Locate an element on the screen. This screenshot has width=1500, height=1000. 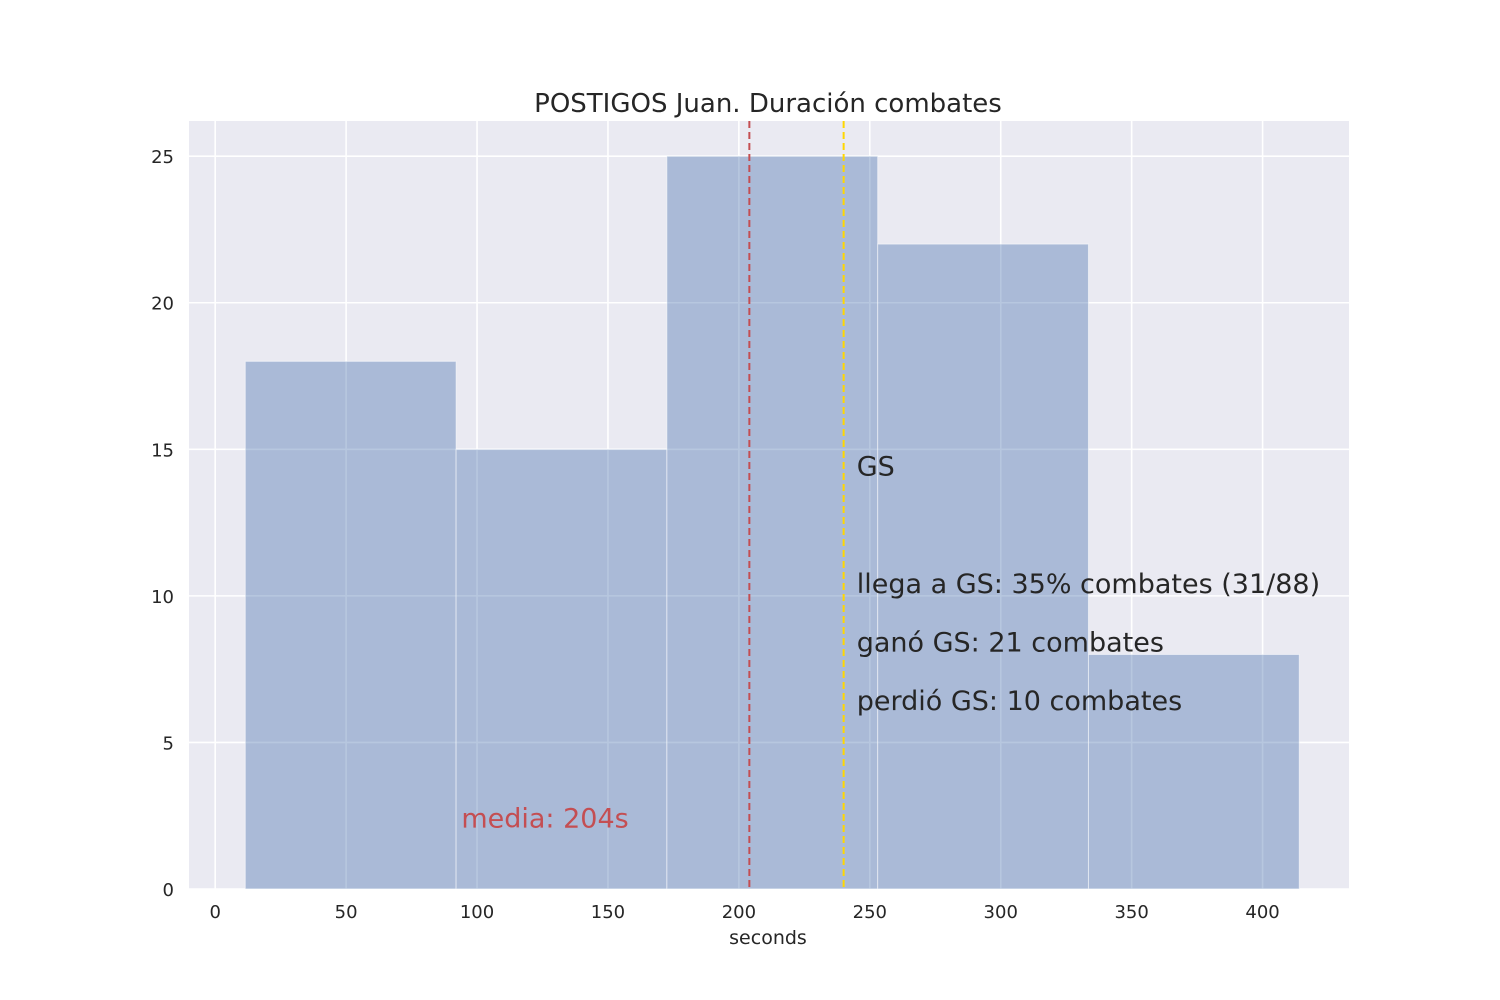
x-tick-label: 150 is located at coordinates (608, 912).